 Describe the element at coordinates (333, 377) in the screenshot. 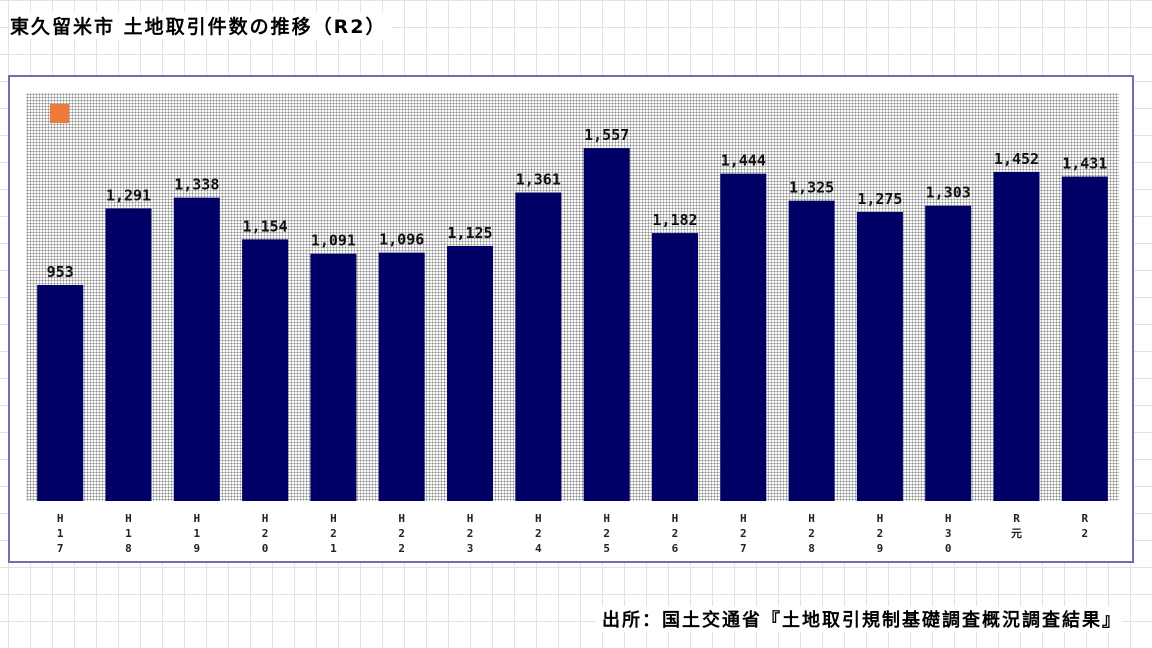

I see `bar-H21` at that location.